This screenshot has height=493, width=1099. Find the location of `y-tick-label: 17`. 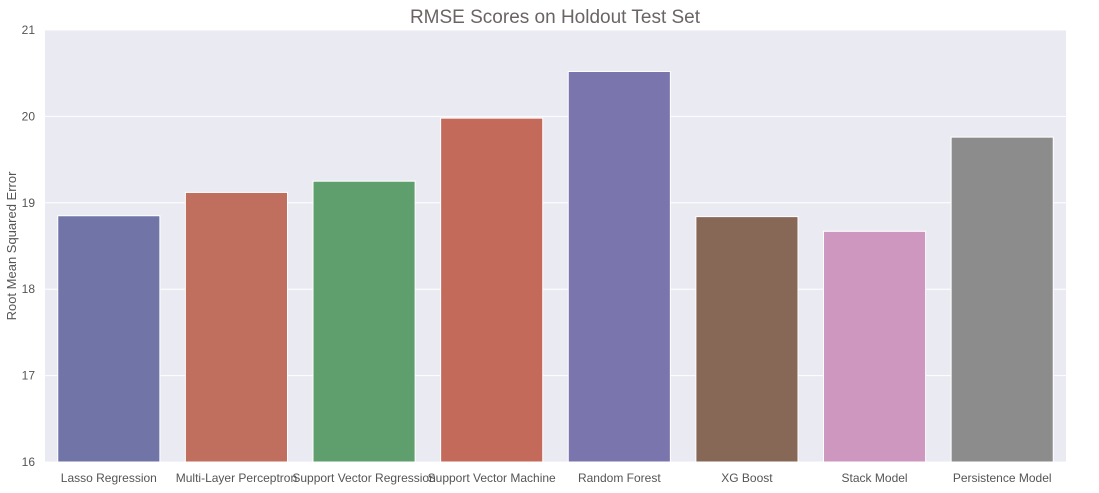

y-tick-label: 17 is located at coordinates (29, 376).